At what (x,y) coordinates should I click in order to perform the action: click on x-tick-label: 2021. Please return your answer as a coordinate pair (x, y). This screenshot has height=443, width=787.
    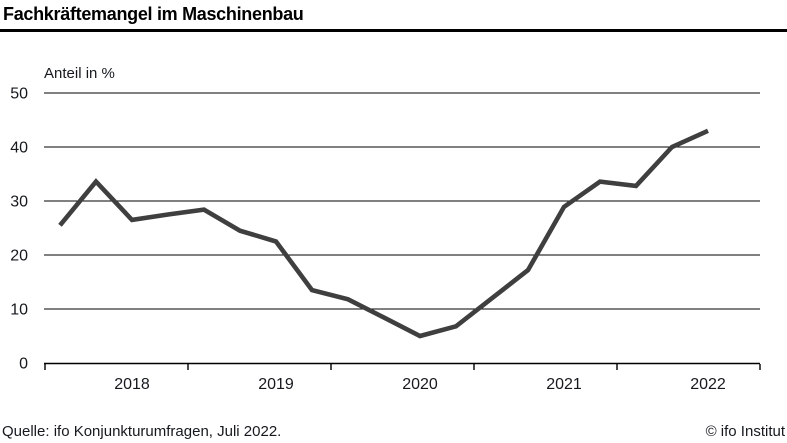
    Looking at the image, I should click on (564, 384).